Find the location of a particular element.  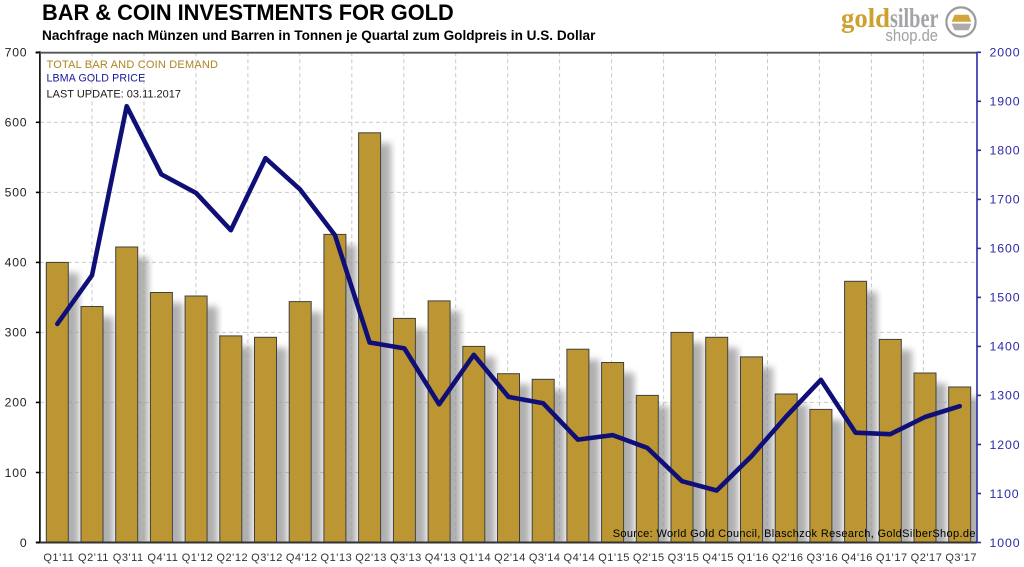

svg-text: 700 is located at coordinates (16, 53).